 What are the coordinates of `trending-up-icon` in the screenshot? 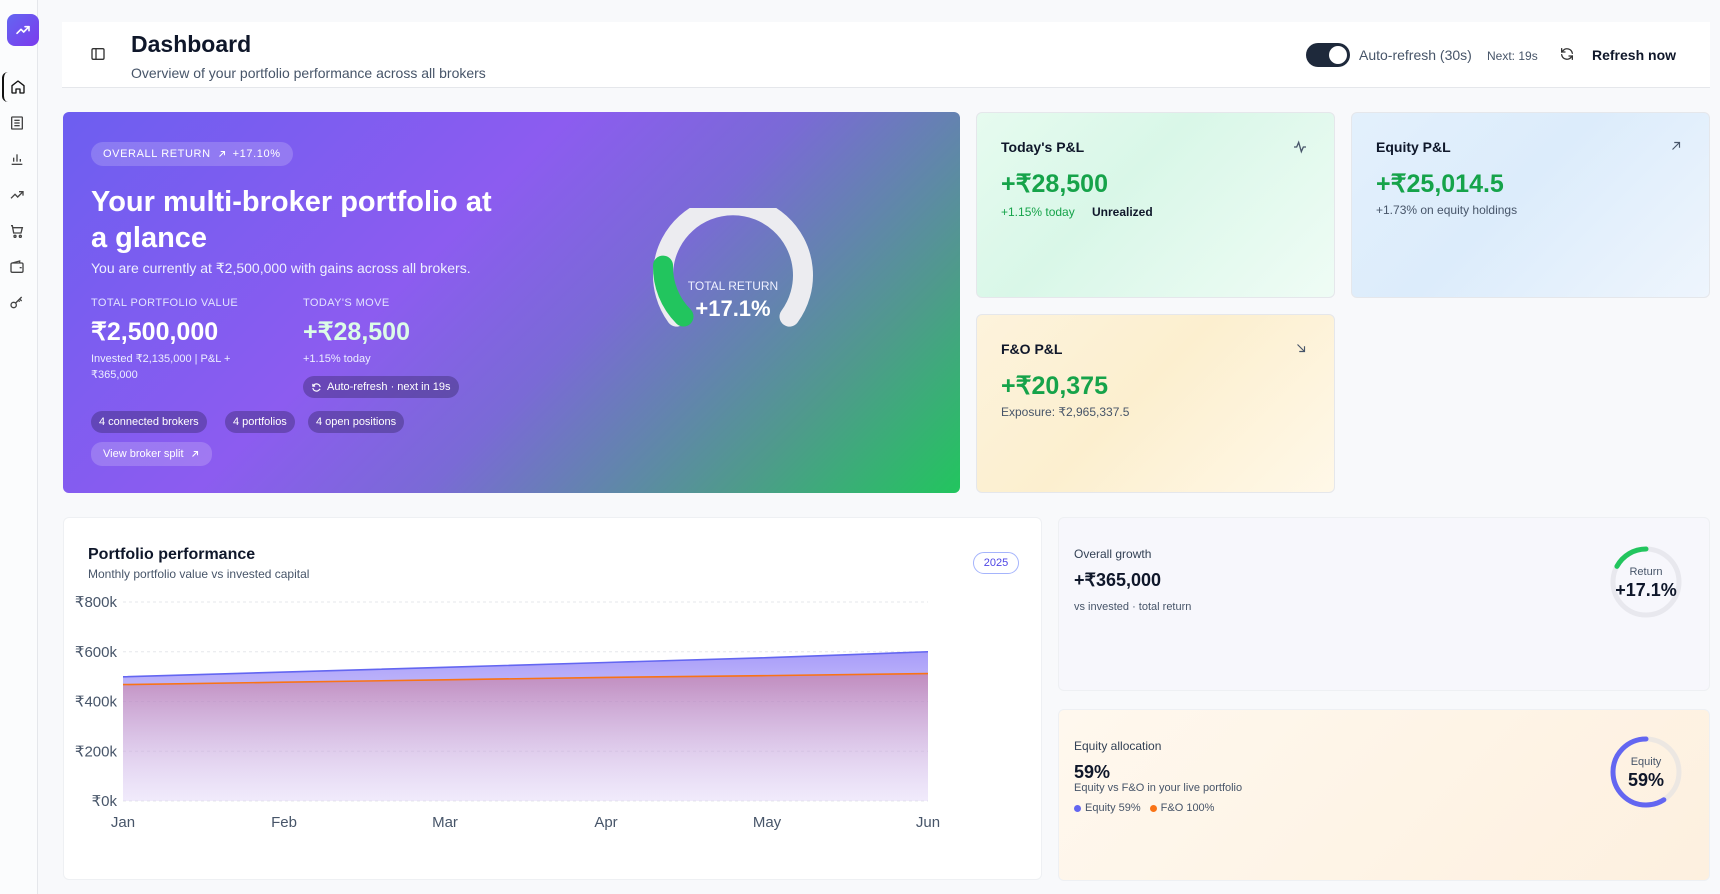 It's located at (17, 195).